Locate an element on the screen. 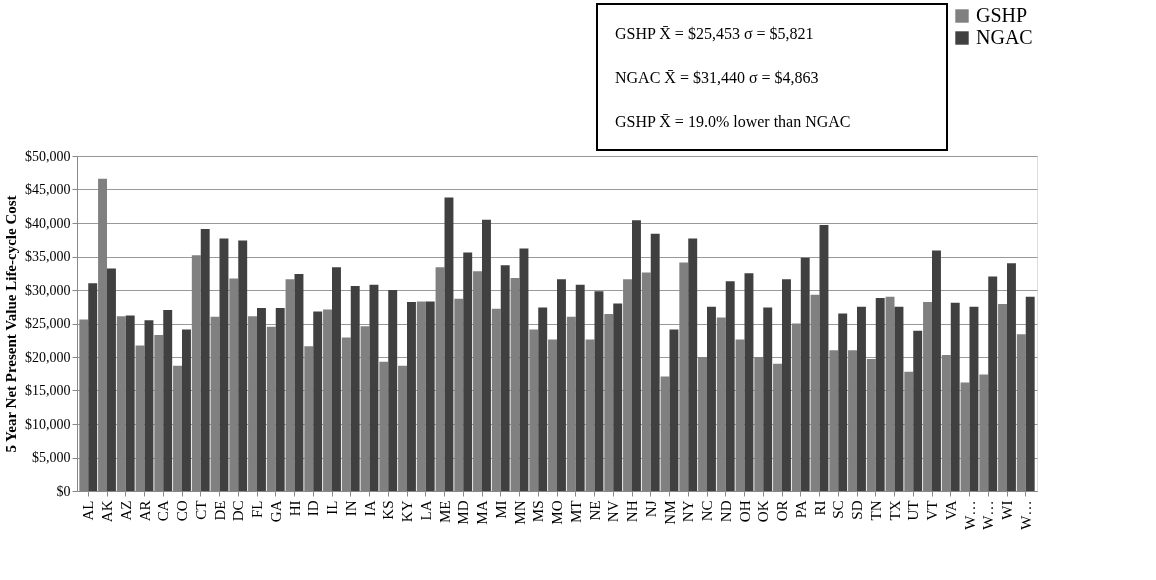  x-tick-label: AZ is located at coordinates (125, 510).